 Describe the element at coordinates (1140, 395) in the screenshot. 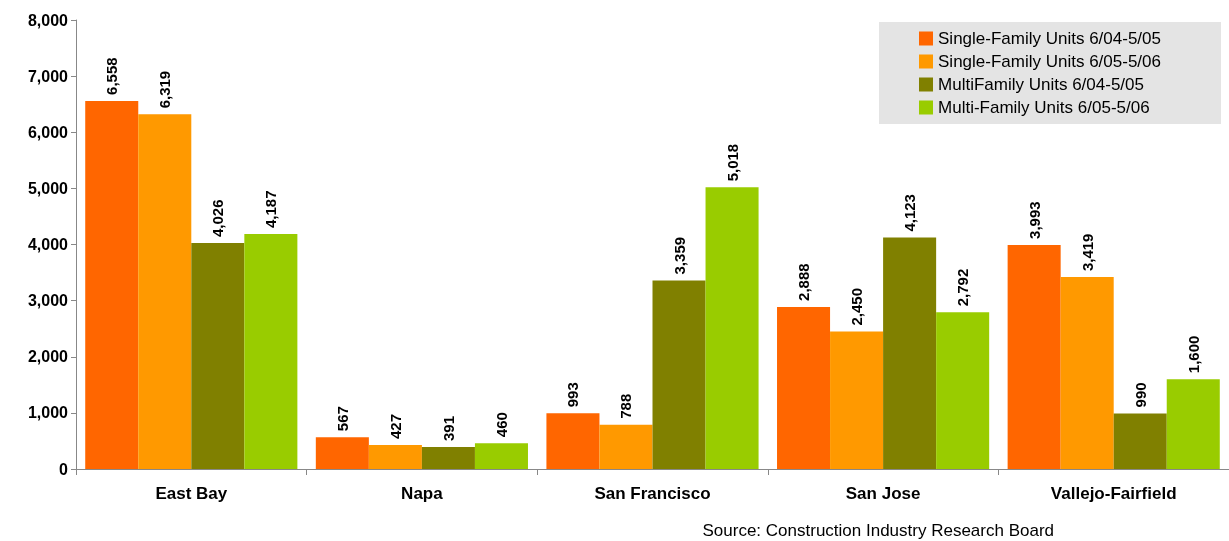

I see `data-label: 990` at that location.